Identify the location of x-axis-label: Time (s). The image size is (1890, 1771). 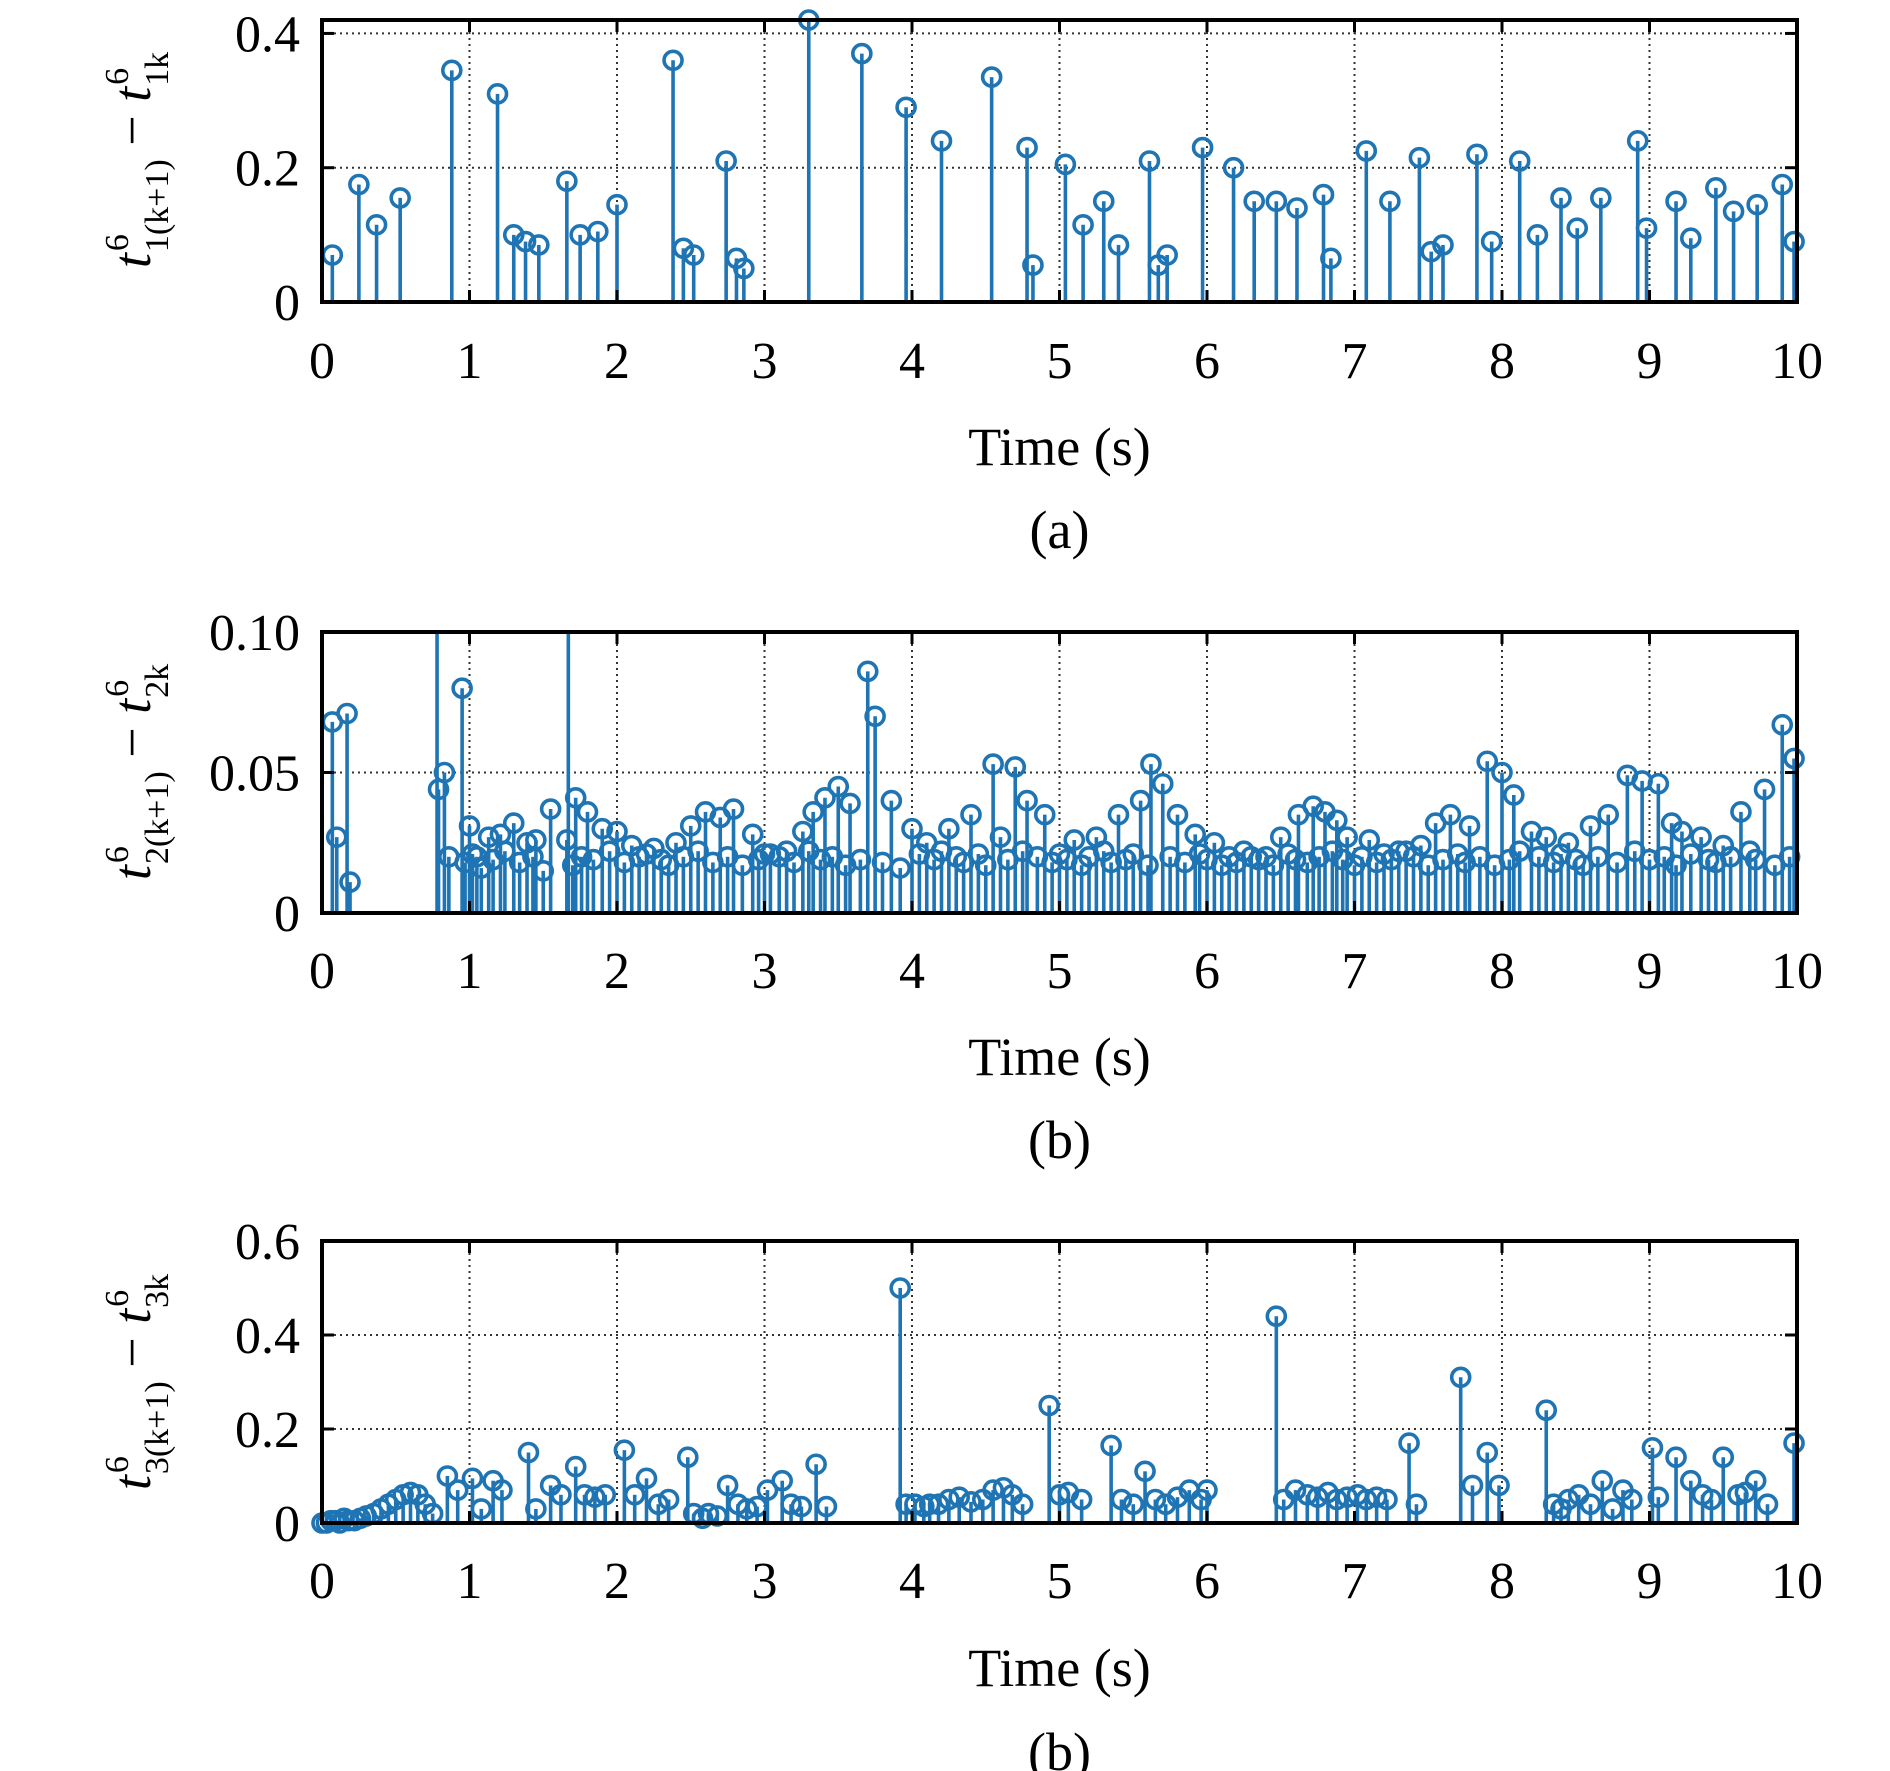
(1059, 1668).